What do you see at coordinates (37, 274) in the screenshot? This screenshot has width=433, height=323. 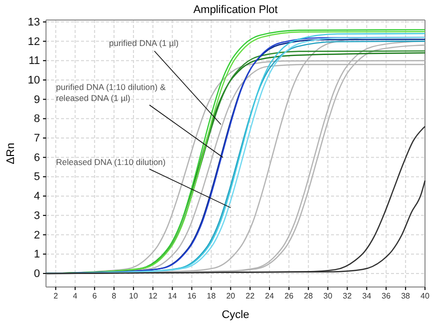 I see `y-tick-label: 0` at bounding box center [37, 274].